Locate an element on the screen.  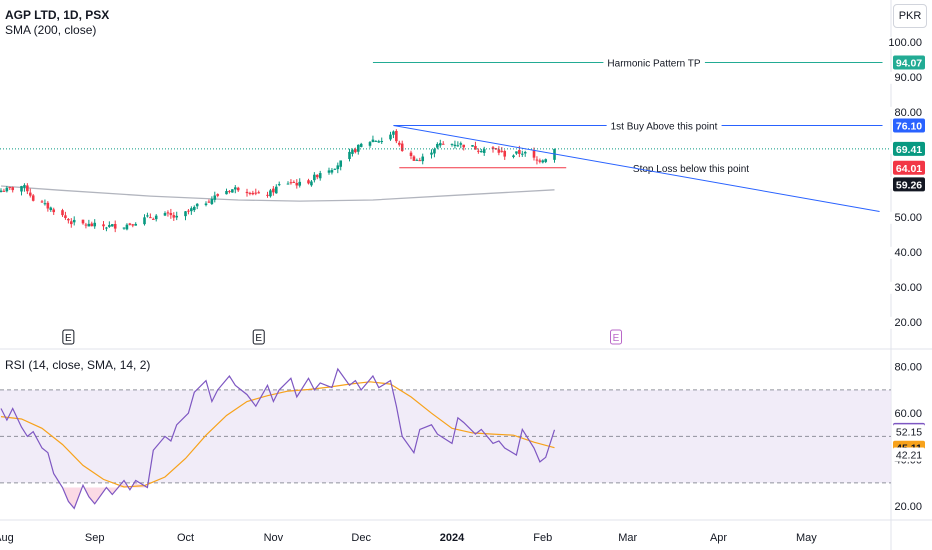
earnings-marker is located at coordinates (616, 337).